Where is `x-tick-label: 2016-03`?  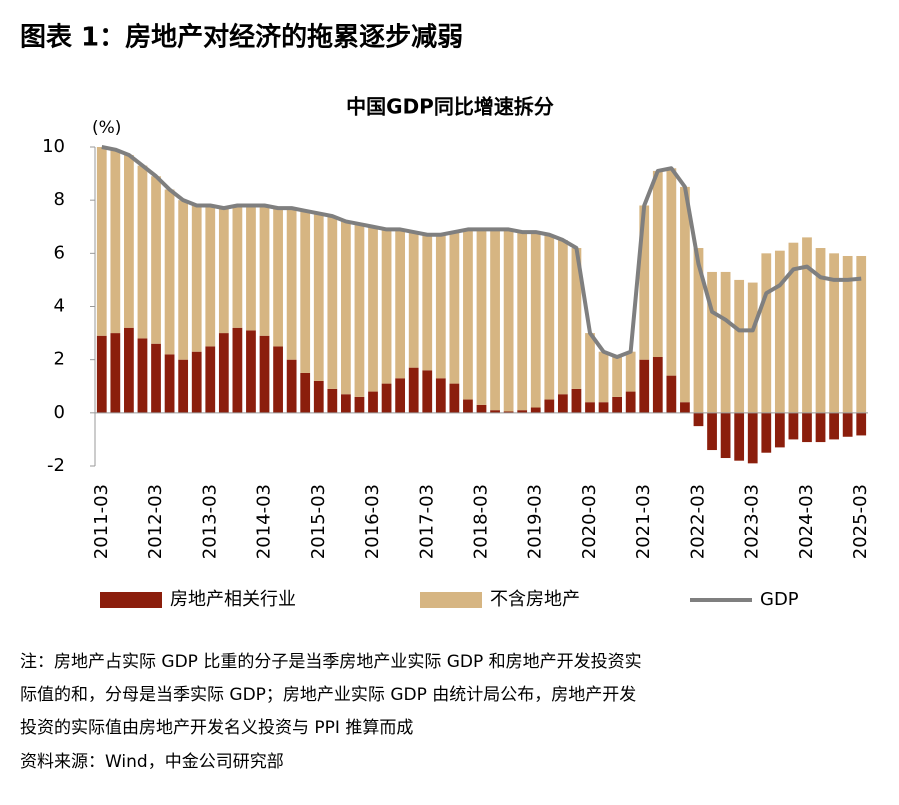 x-tick-label: 2016-03 is located at coordinates (372, 521).